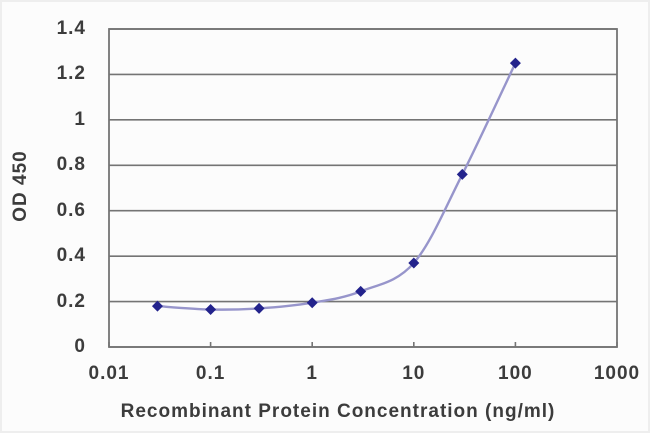  Describe the element at coordinates (71, 256) in the screenshot. I see `y-tick-label: 0.4` at that location.